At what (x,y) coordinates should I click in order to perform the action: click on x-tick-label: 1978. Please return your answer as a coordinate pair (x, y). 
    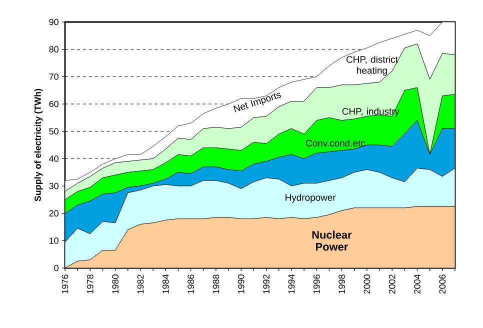
    Looking at the image, I should click on (90, 284).